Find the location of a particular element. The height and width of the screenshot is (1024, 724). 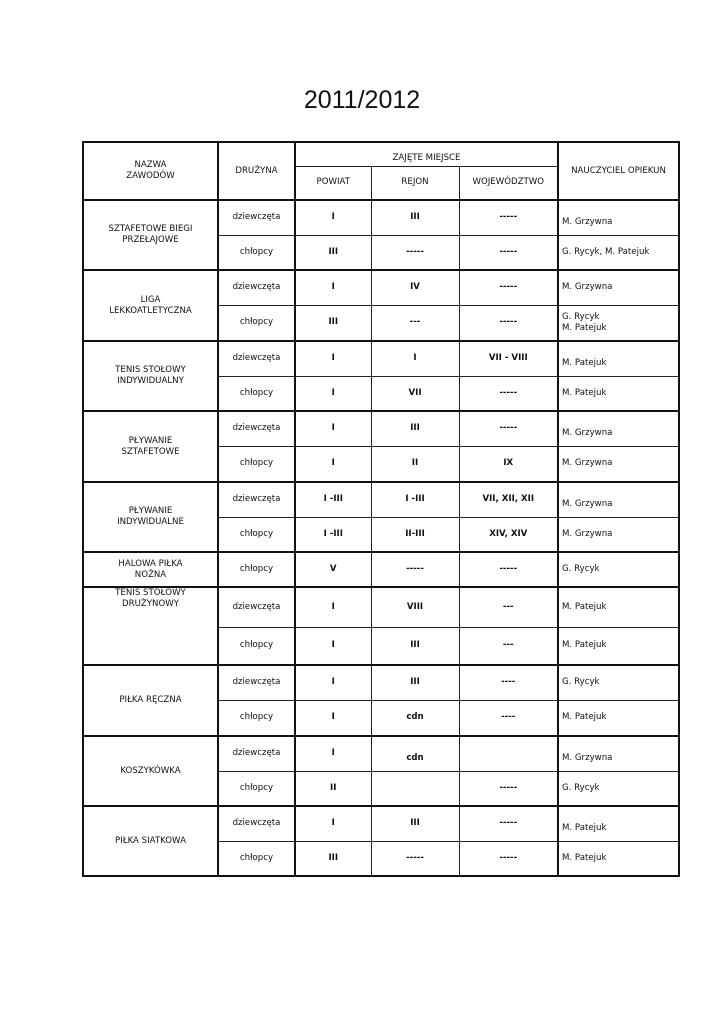

woj-cell: VII, XII, XII is located at coordinates (508, 499).